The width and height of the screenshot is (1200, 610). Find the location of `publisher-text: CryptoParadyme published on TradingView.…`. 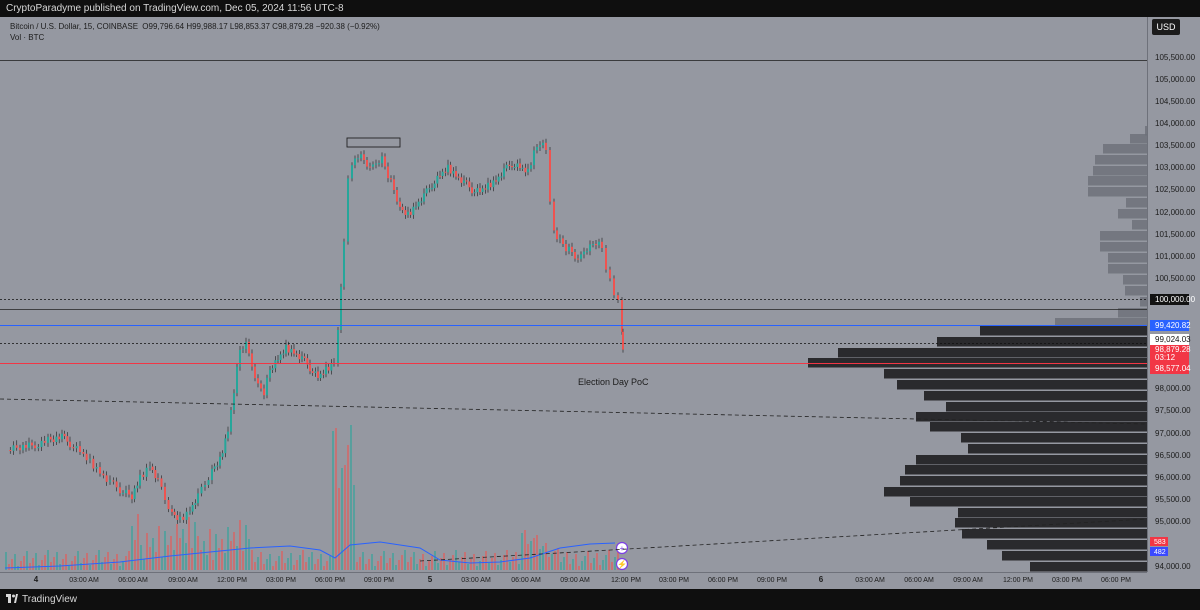

publisher-text: CryptoParadyme published on TradingView.… is located at coordinates (175, 8).